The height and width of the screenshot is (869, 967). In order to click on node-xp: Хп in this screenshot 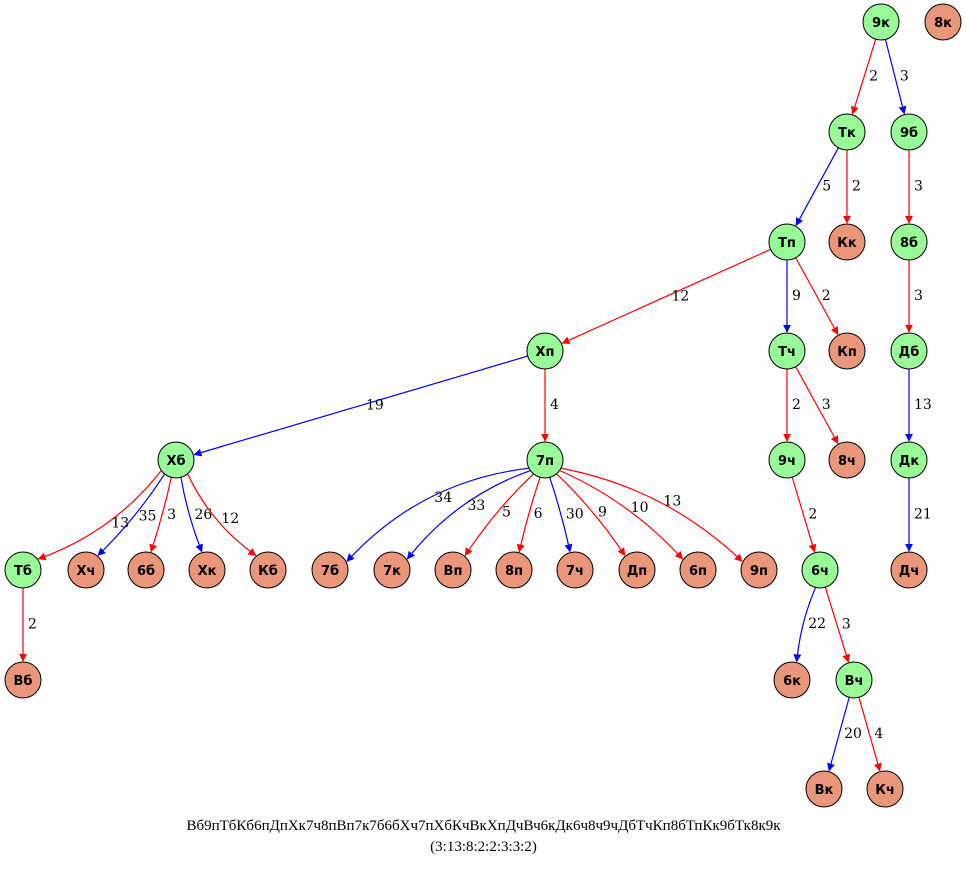, I will do `click(545, 351)`.